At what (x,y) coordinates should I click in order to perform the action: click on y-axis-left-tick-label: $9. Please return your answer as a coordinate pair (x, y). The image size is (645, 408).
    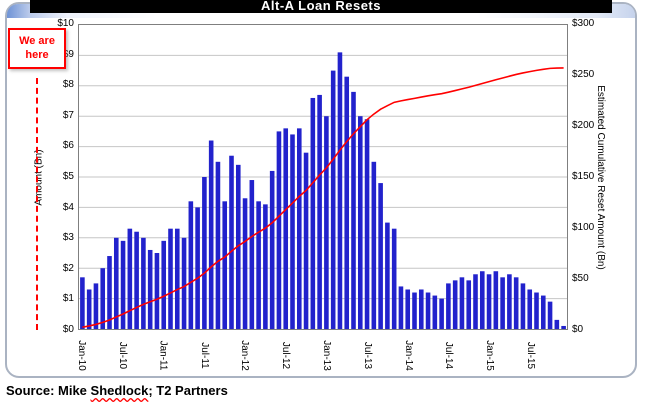
    Looking at the image, I should click on (68, 54).